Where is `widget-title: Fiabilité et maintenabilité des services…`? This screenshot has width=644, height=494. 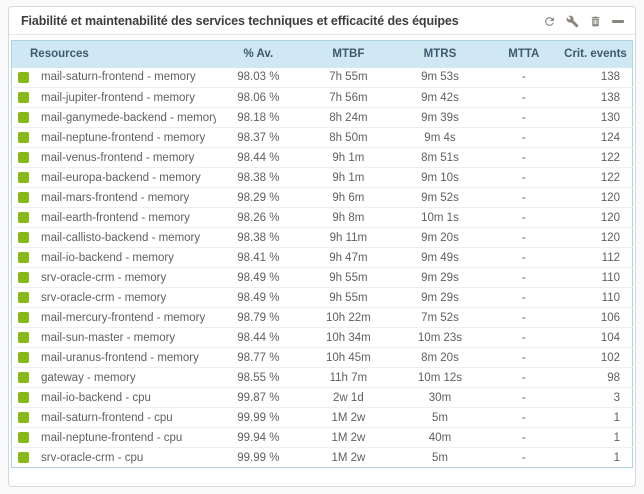
widget-title: Fiabilité et maintenabilité des services… is located at coordinates (240, 21).